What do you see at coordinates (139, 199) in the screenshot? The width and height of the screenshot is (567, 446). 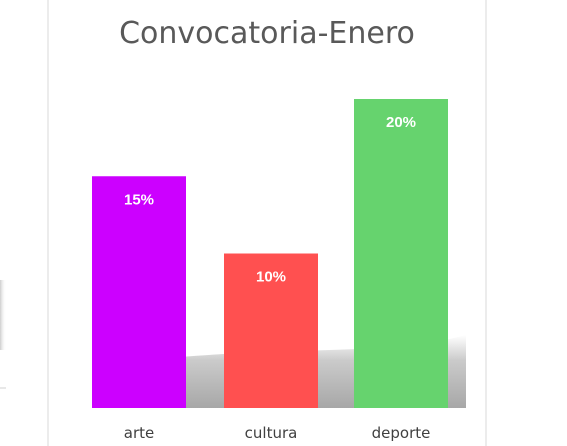 I see `data-label-arte: 15%` at bounding box center [139, 199].